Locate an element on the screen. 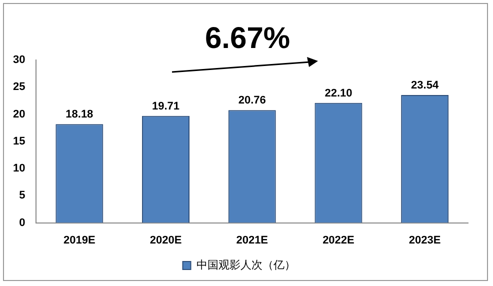 The image size is (493, 286). legend-label: 中国观影人次（亿） is located at coordinates (246, 265).